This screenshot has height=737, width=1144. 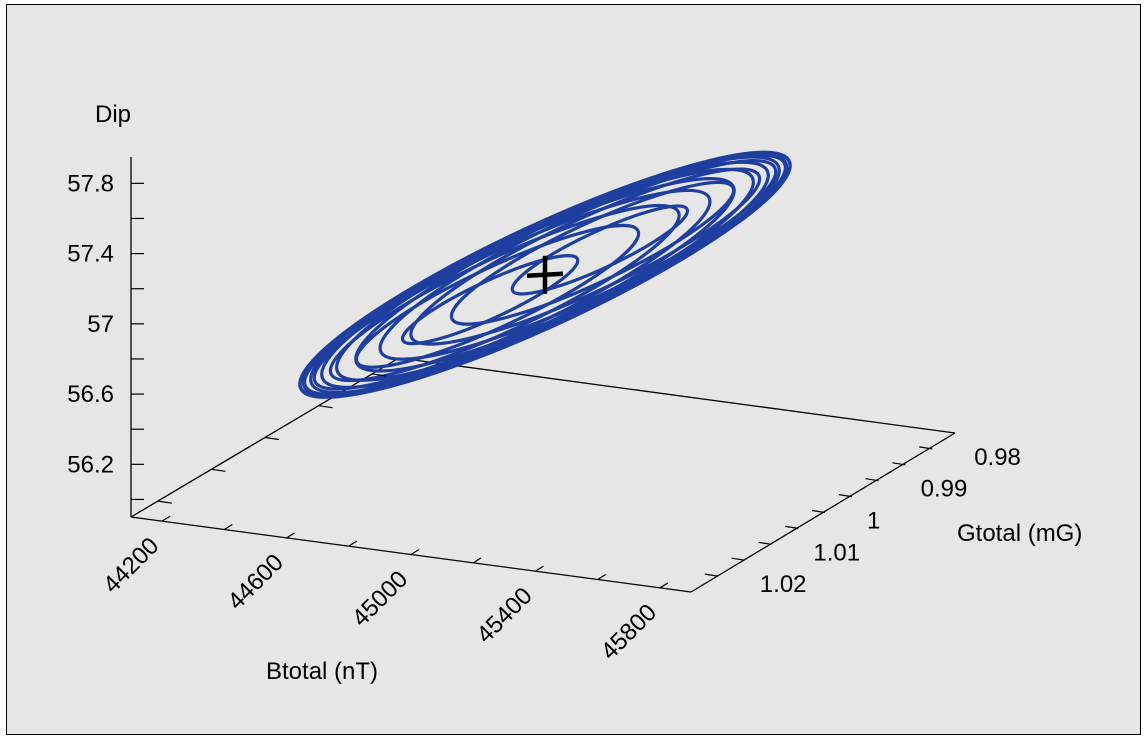 What do you see at coordinates (90, 464) in the screenshot?
I see `dip-tick-label: 56.2` at bounding box center [90, 464].